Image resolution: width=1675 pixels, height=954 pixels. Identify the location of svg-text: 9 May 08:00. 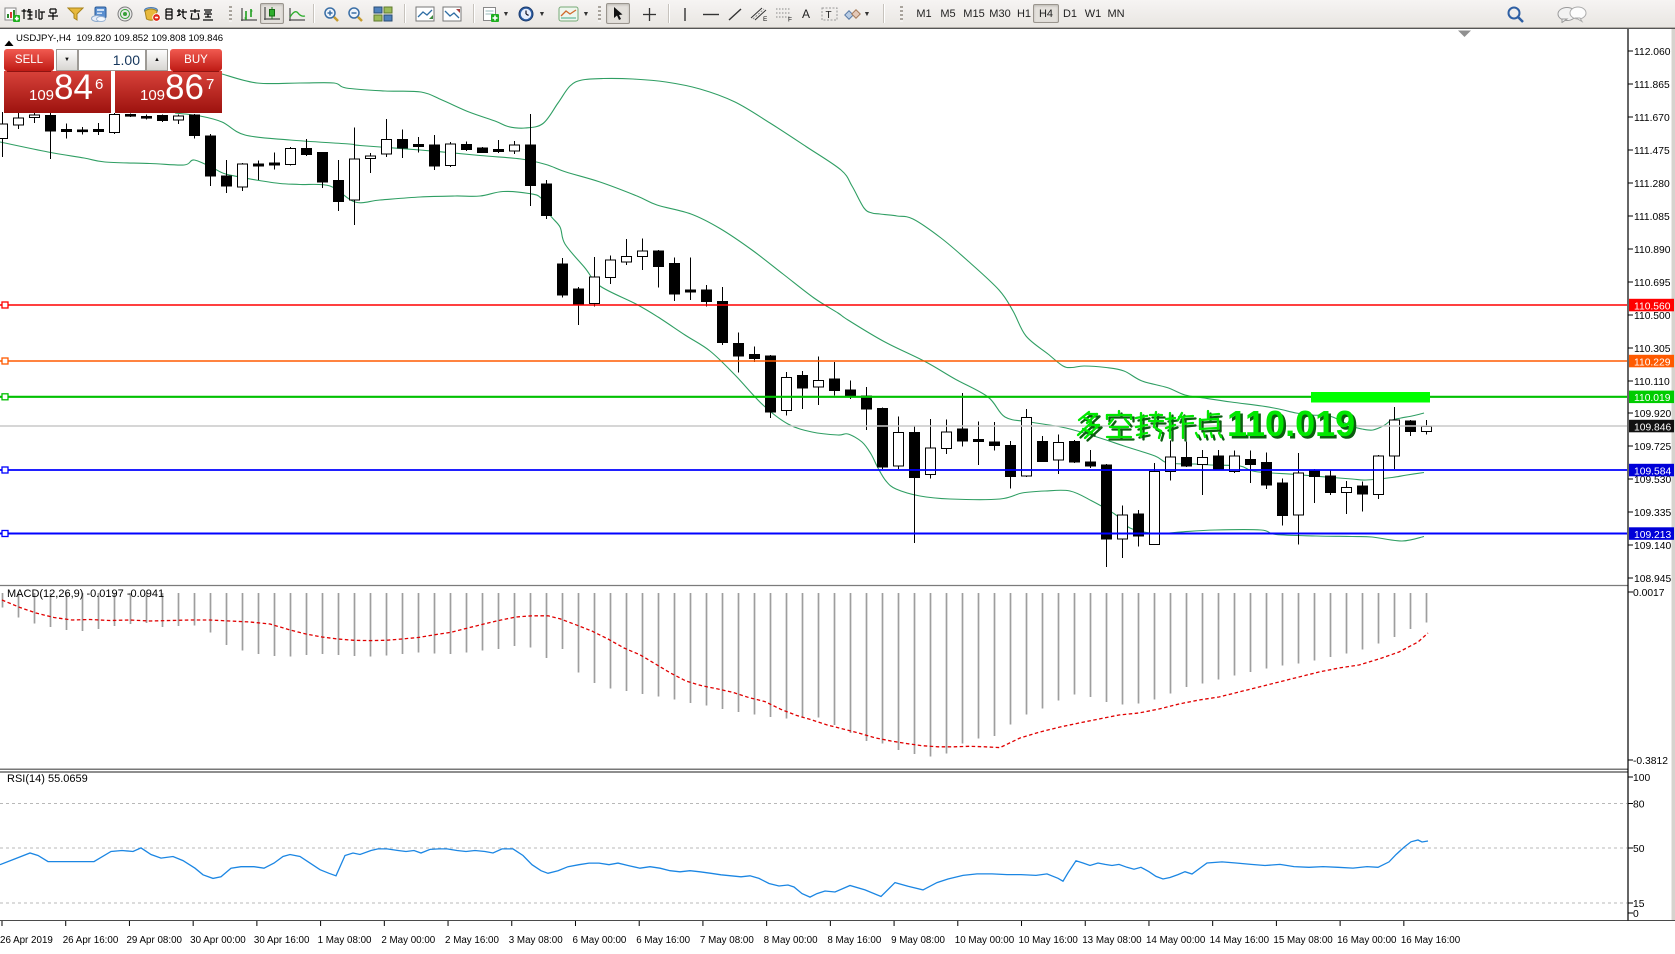
(918, 940).